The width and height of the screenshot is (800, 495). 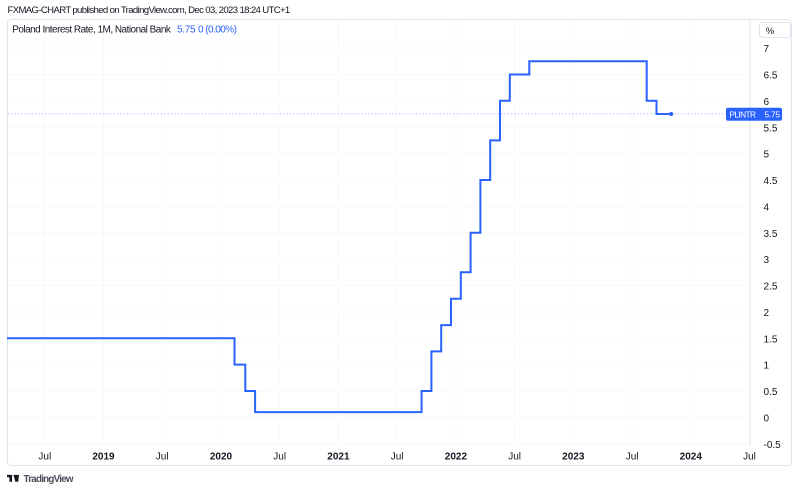 What do you see at coordinates (767, 208) in the screenshot?
I see `svg-text: 4` at bounding box center [767, 208].